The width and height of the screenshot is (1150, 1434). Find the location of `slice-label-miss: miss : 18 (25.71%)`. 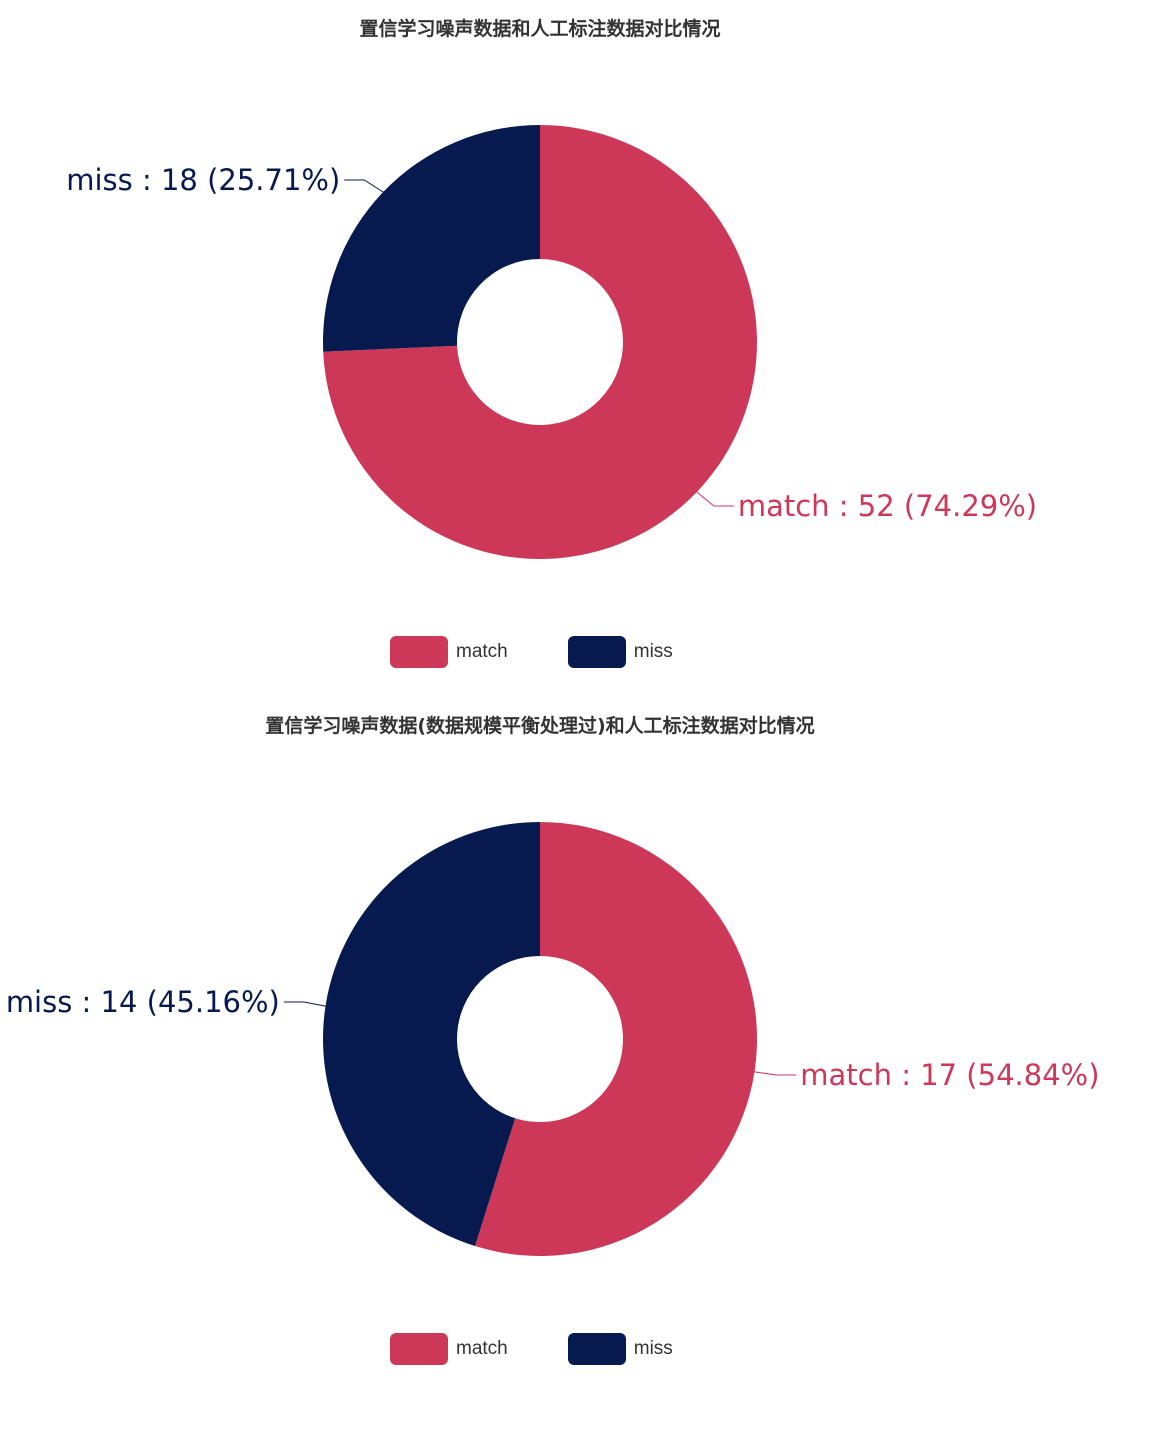

slice-label-miss: miss : 18 (25.71%) is located at coordinates (203, 180).